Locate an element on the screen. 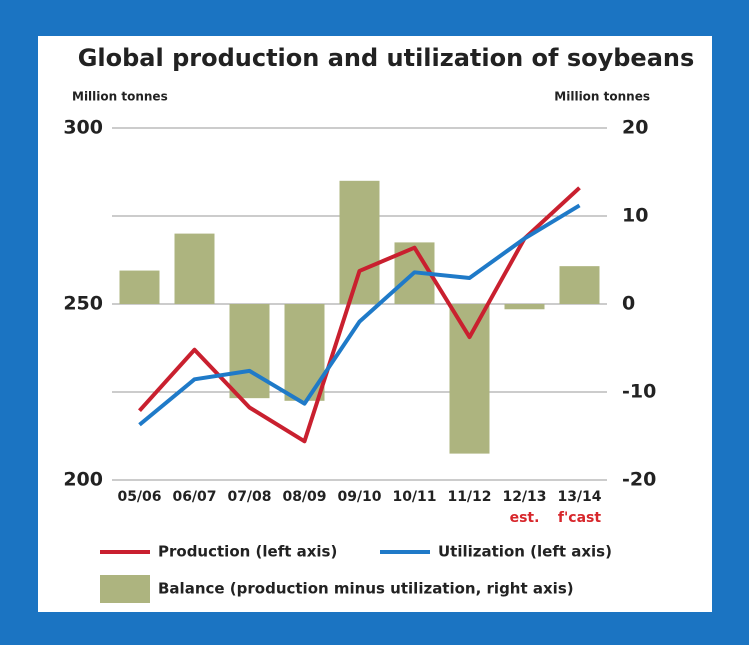 This screenshot has height=645, width=749. x-tick-label: 13/14 is located at coordinates (579, 497).